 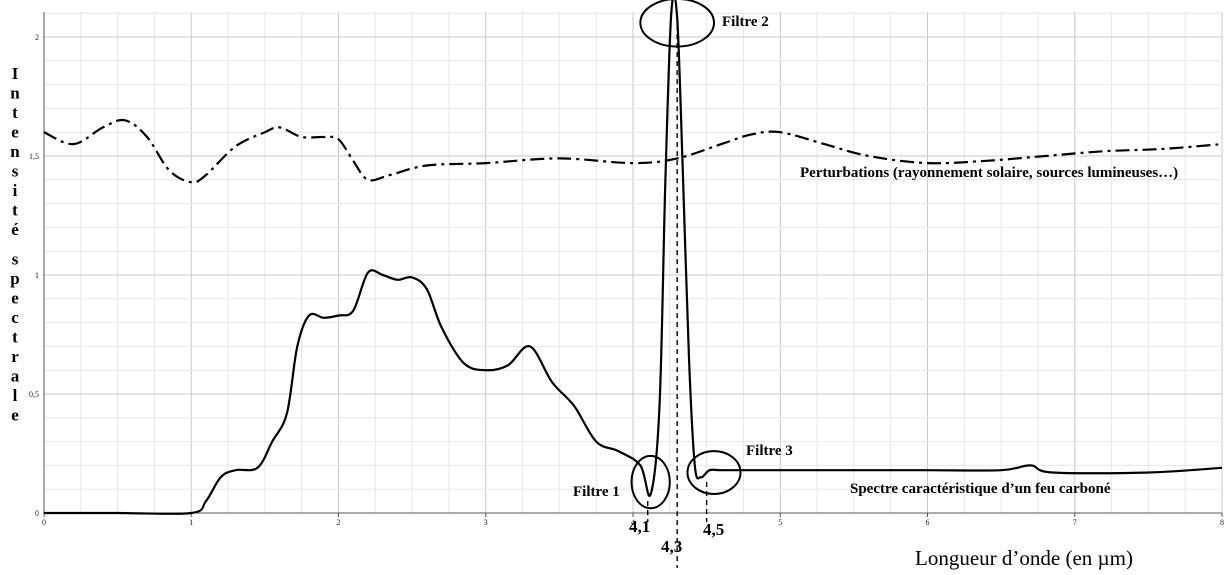 I want to click on x-tick-label: 7, so click(x=1075, y=522).